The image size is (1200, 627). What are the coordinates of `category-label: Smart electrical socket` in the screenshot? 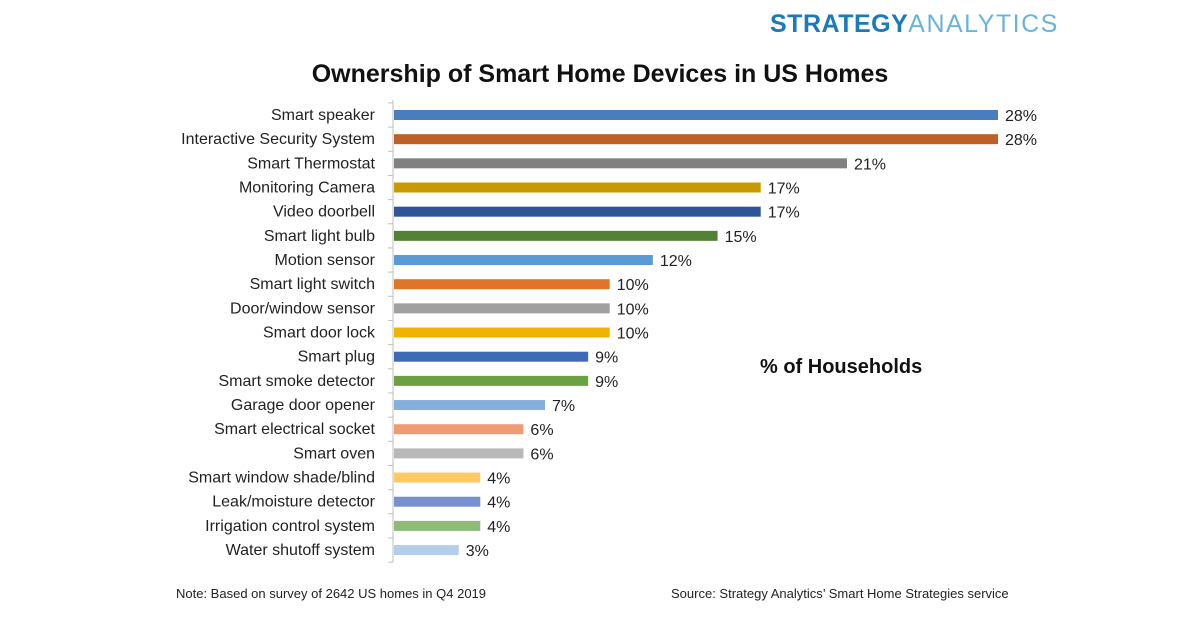 It's located at (294, 429).